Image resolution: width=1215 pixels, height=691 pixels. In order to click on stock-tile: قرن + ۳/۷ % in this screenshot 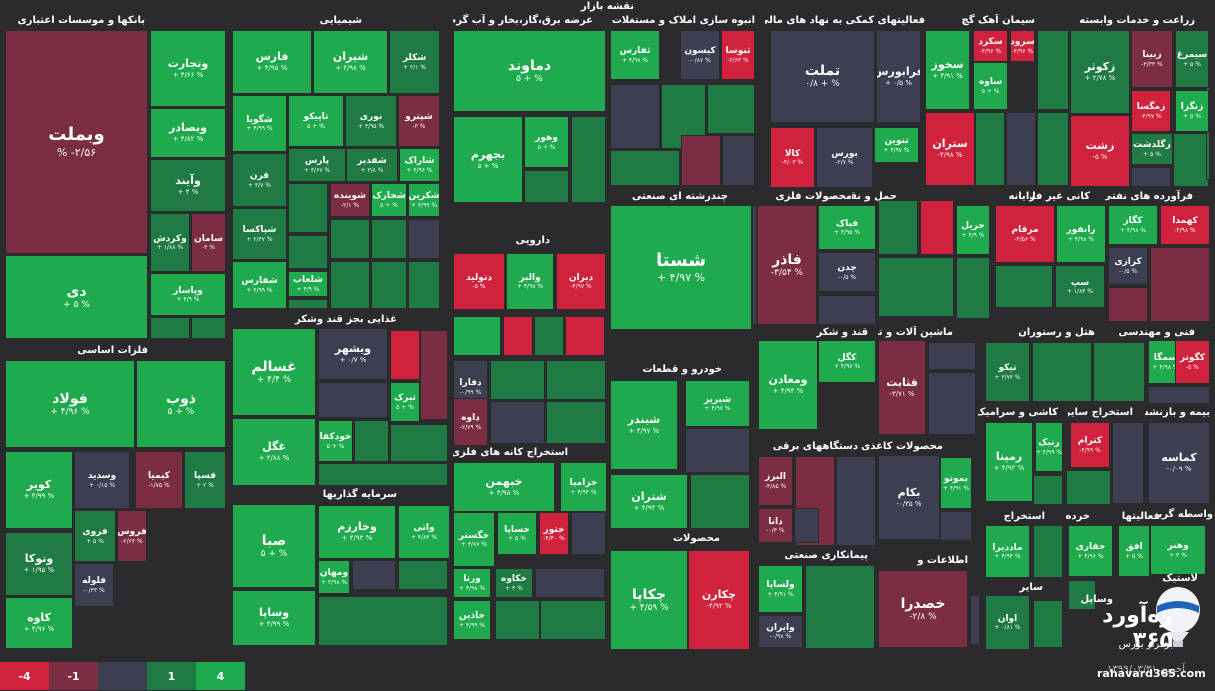, I will do `click(259, 180)`.